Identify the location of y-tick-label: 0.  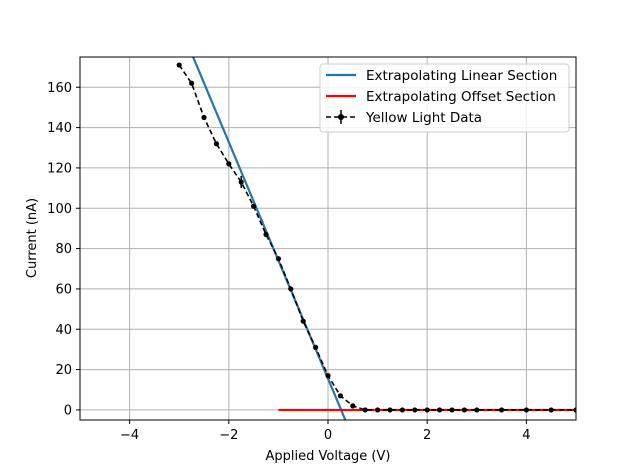
(68, 410).